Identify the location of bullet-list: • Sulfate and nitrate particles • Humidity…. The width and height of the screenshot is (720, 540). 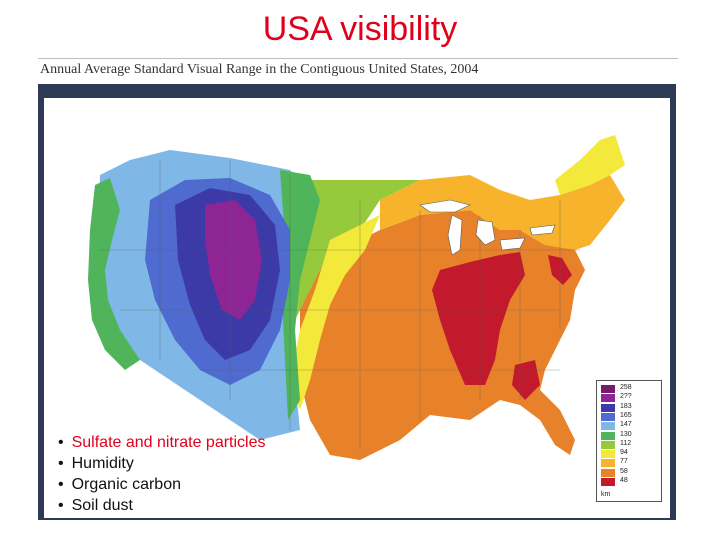
(162, 474).